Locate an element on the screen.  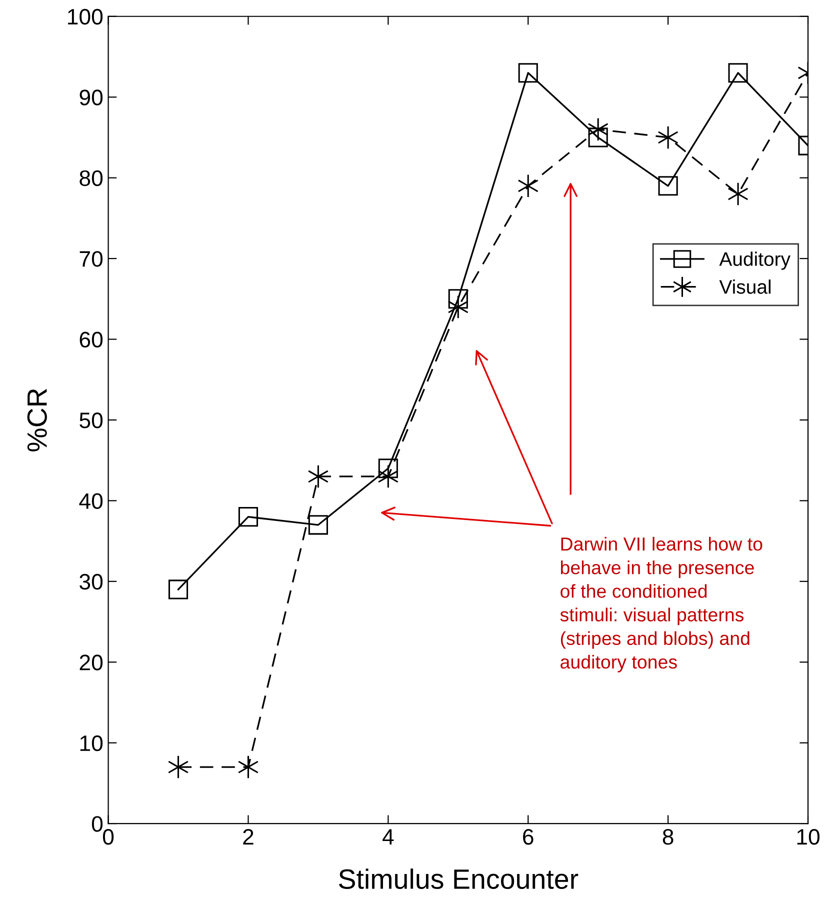
x-axis-title: Stimulus Encounter is located at coordinates (458, 878).